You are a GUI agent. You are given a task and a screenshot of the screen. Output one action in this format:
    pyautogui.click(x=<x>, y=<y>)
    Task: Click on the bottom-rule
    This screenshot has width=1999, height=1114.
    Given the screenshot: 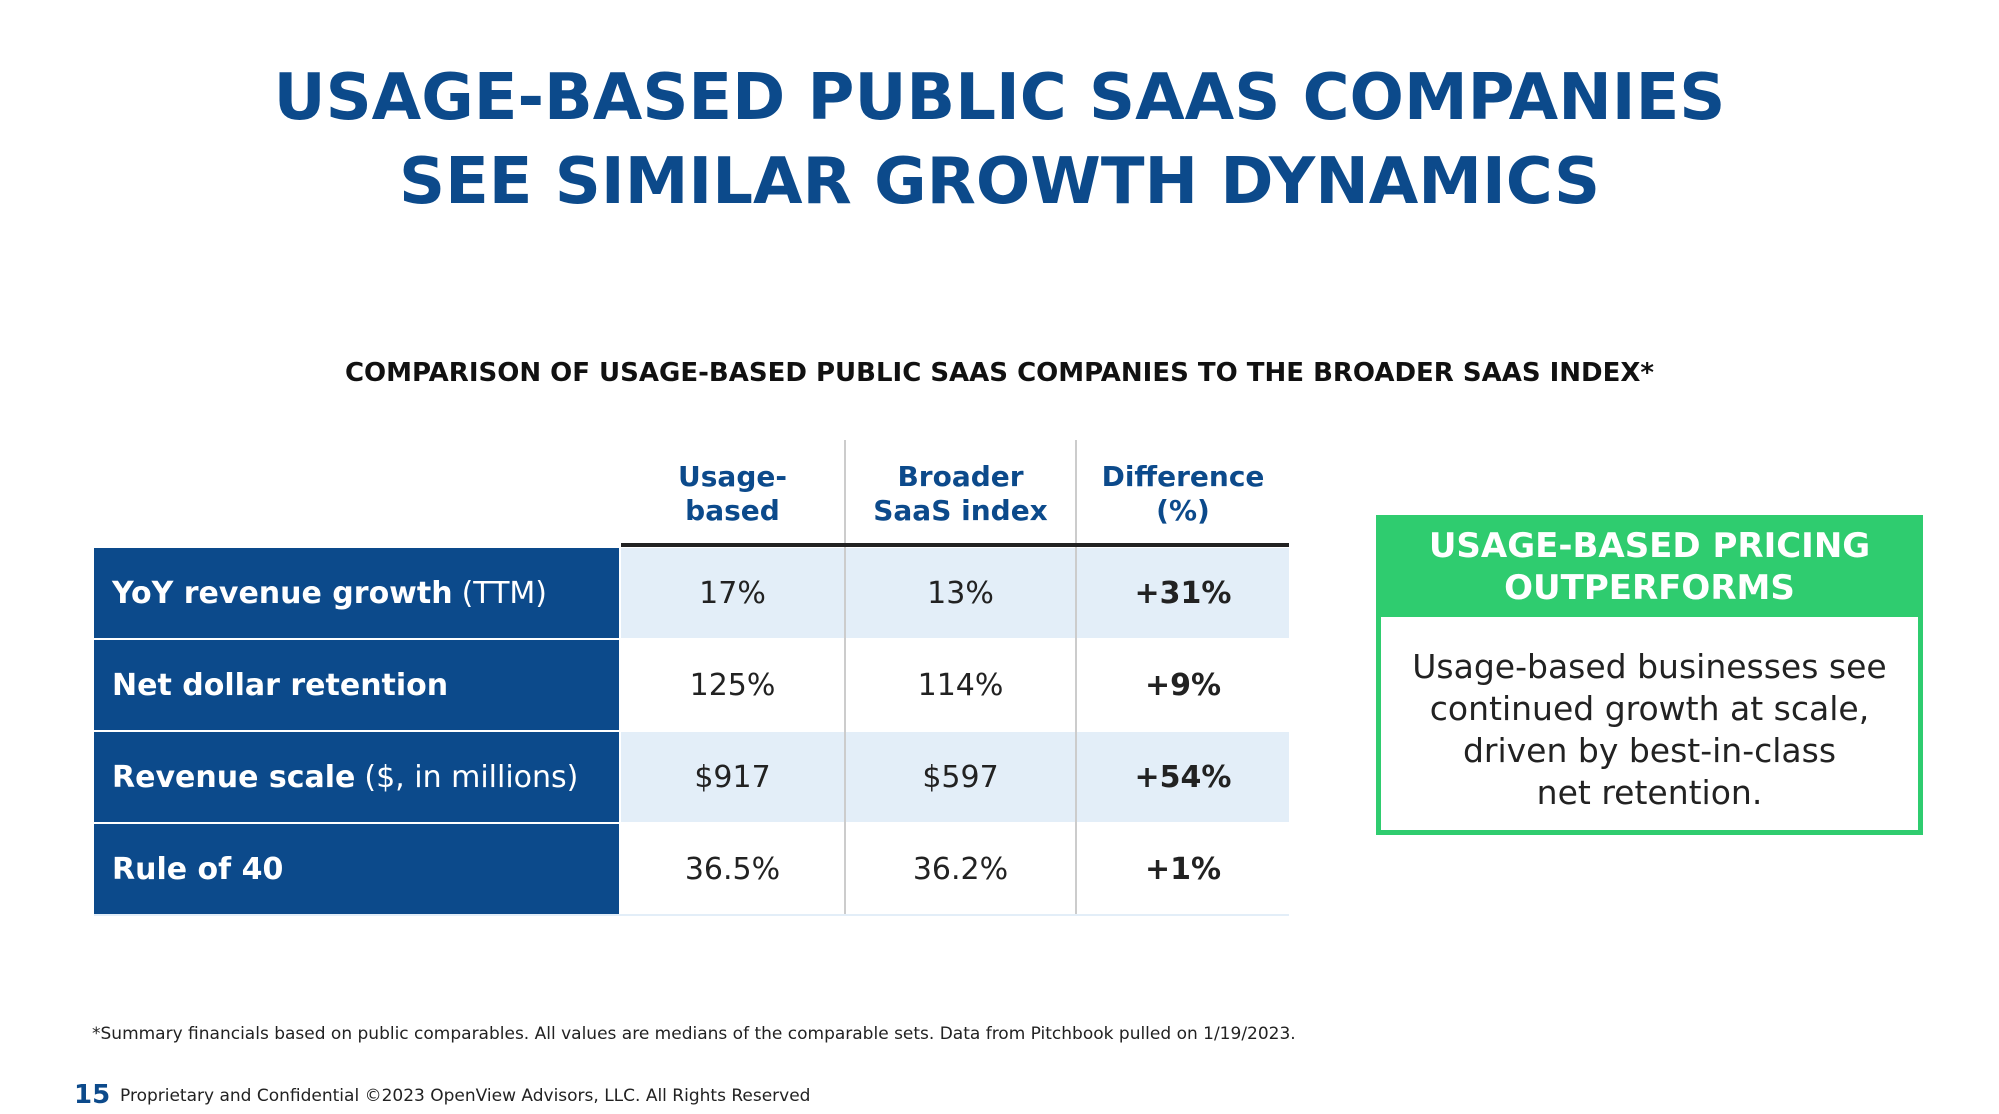 What is the action you would take?
    pyautogui.click(x=691, y=915)
    